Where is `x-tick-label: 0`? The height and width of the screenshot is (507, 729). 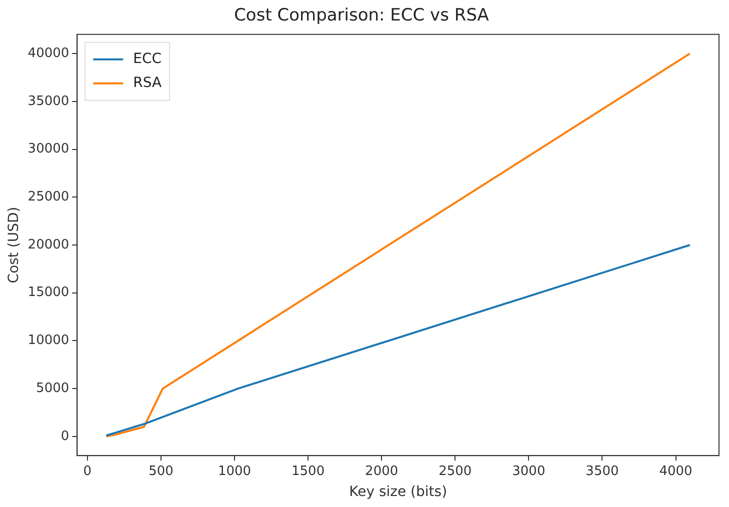
x-tick-label: 0 is located at coordinates (87, 471).